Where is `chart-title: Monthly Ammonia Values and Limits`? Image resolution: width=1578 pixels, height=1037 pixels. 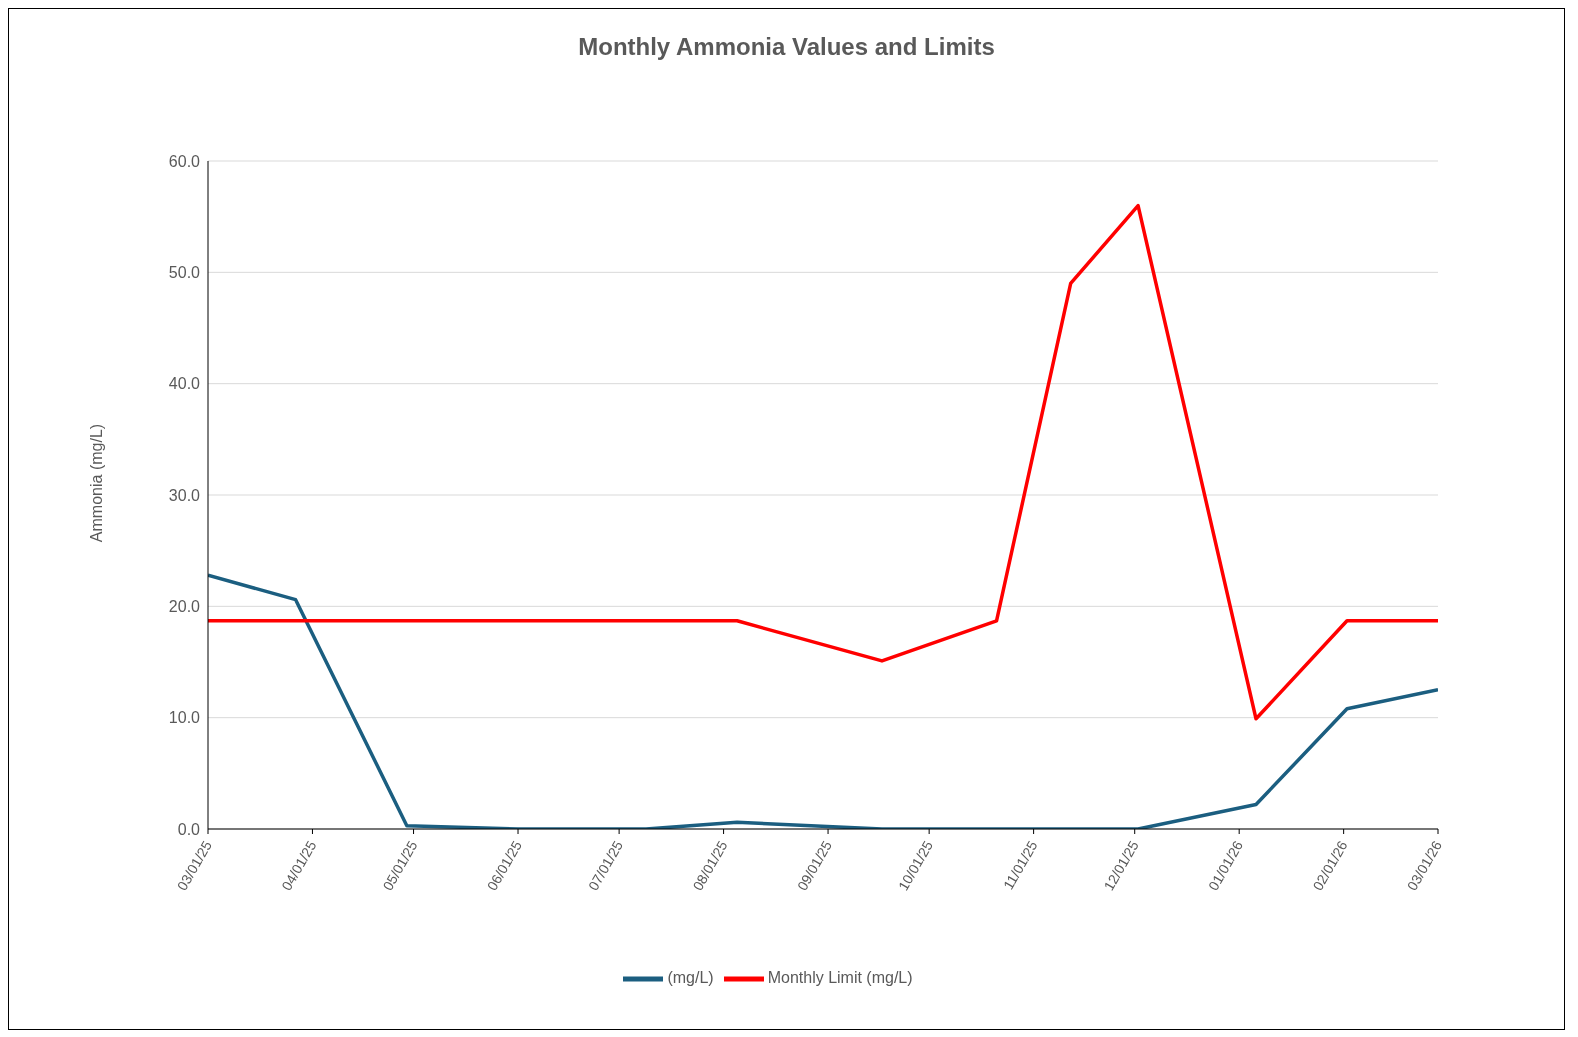 chart-title: Monthly Ammonia Values and Limits is located at coordinates (786, 47).